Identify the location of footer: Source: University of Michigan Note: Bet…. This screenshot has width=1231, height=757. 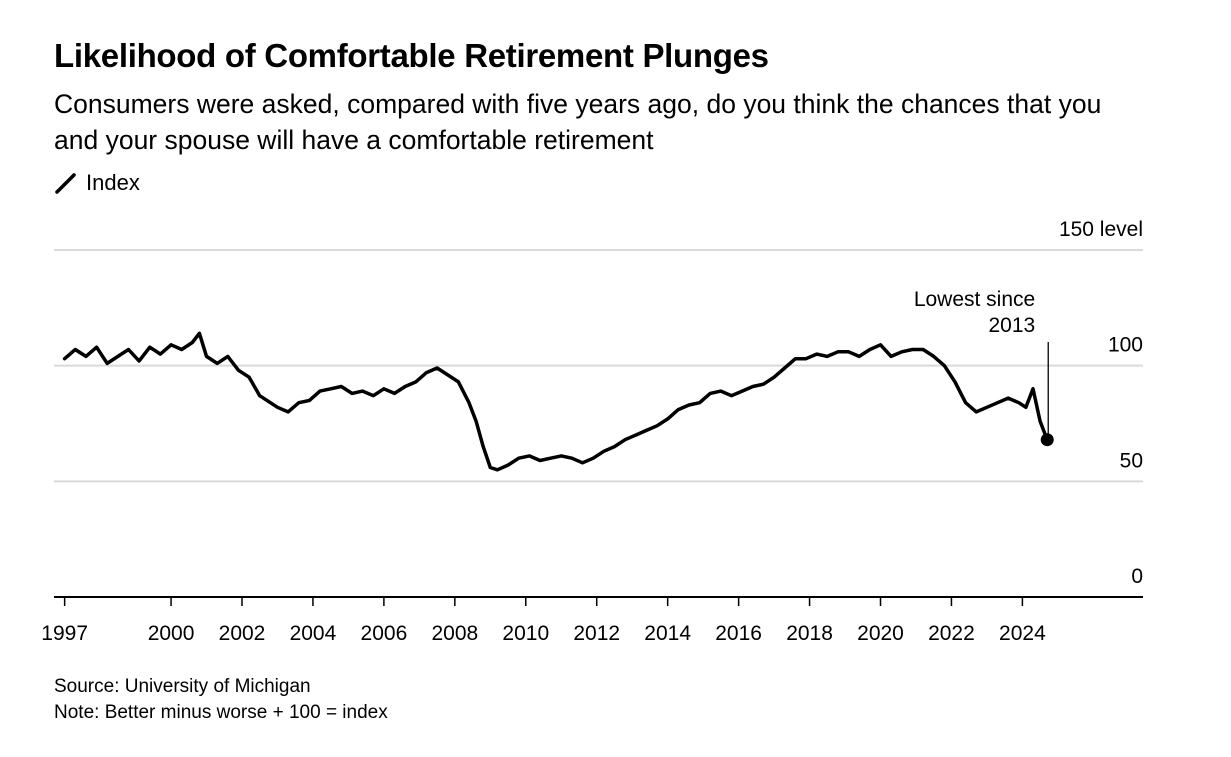
(221, 700).